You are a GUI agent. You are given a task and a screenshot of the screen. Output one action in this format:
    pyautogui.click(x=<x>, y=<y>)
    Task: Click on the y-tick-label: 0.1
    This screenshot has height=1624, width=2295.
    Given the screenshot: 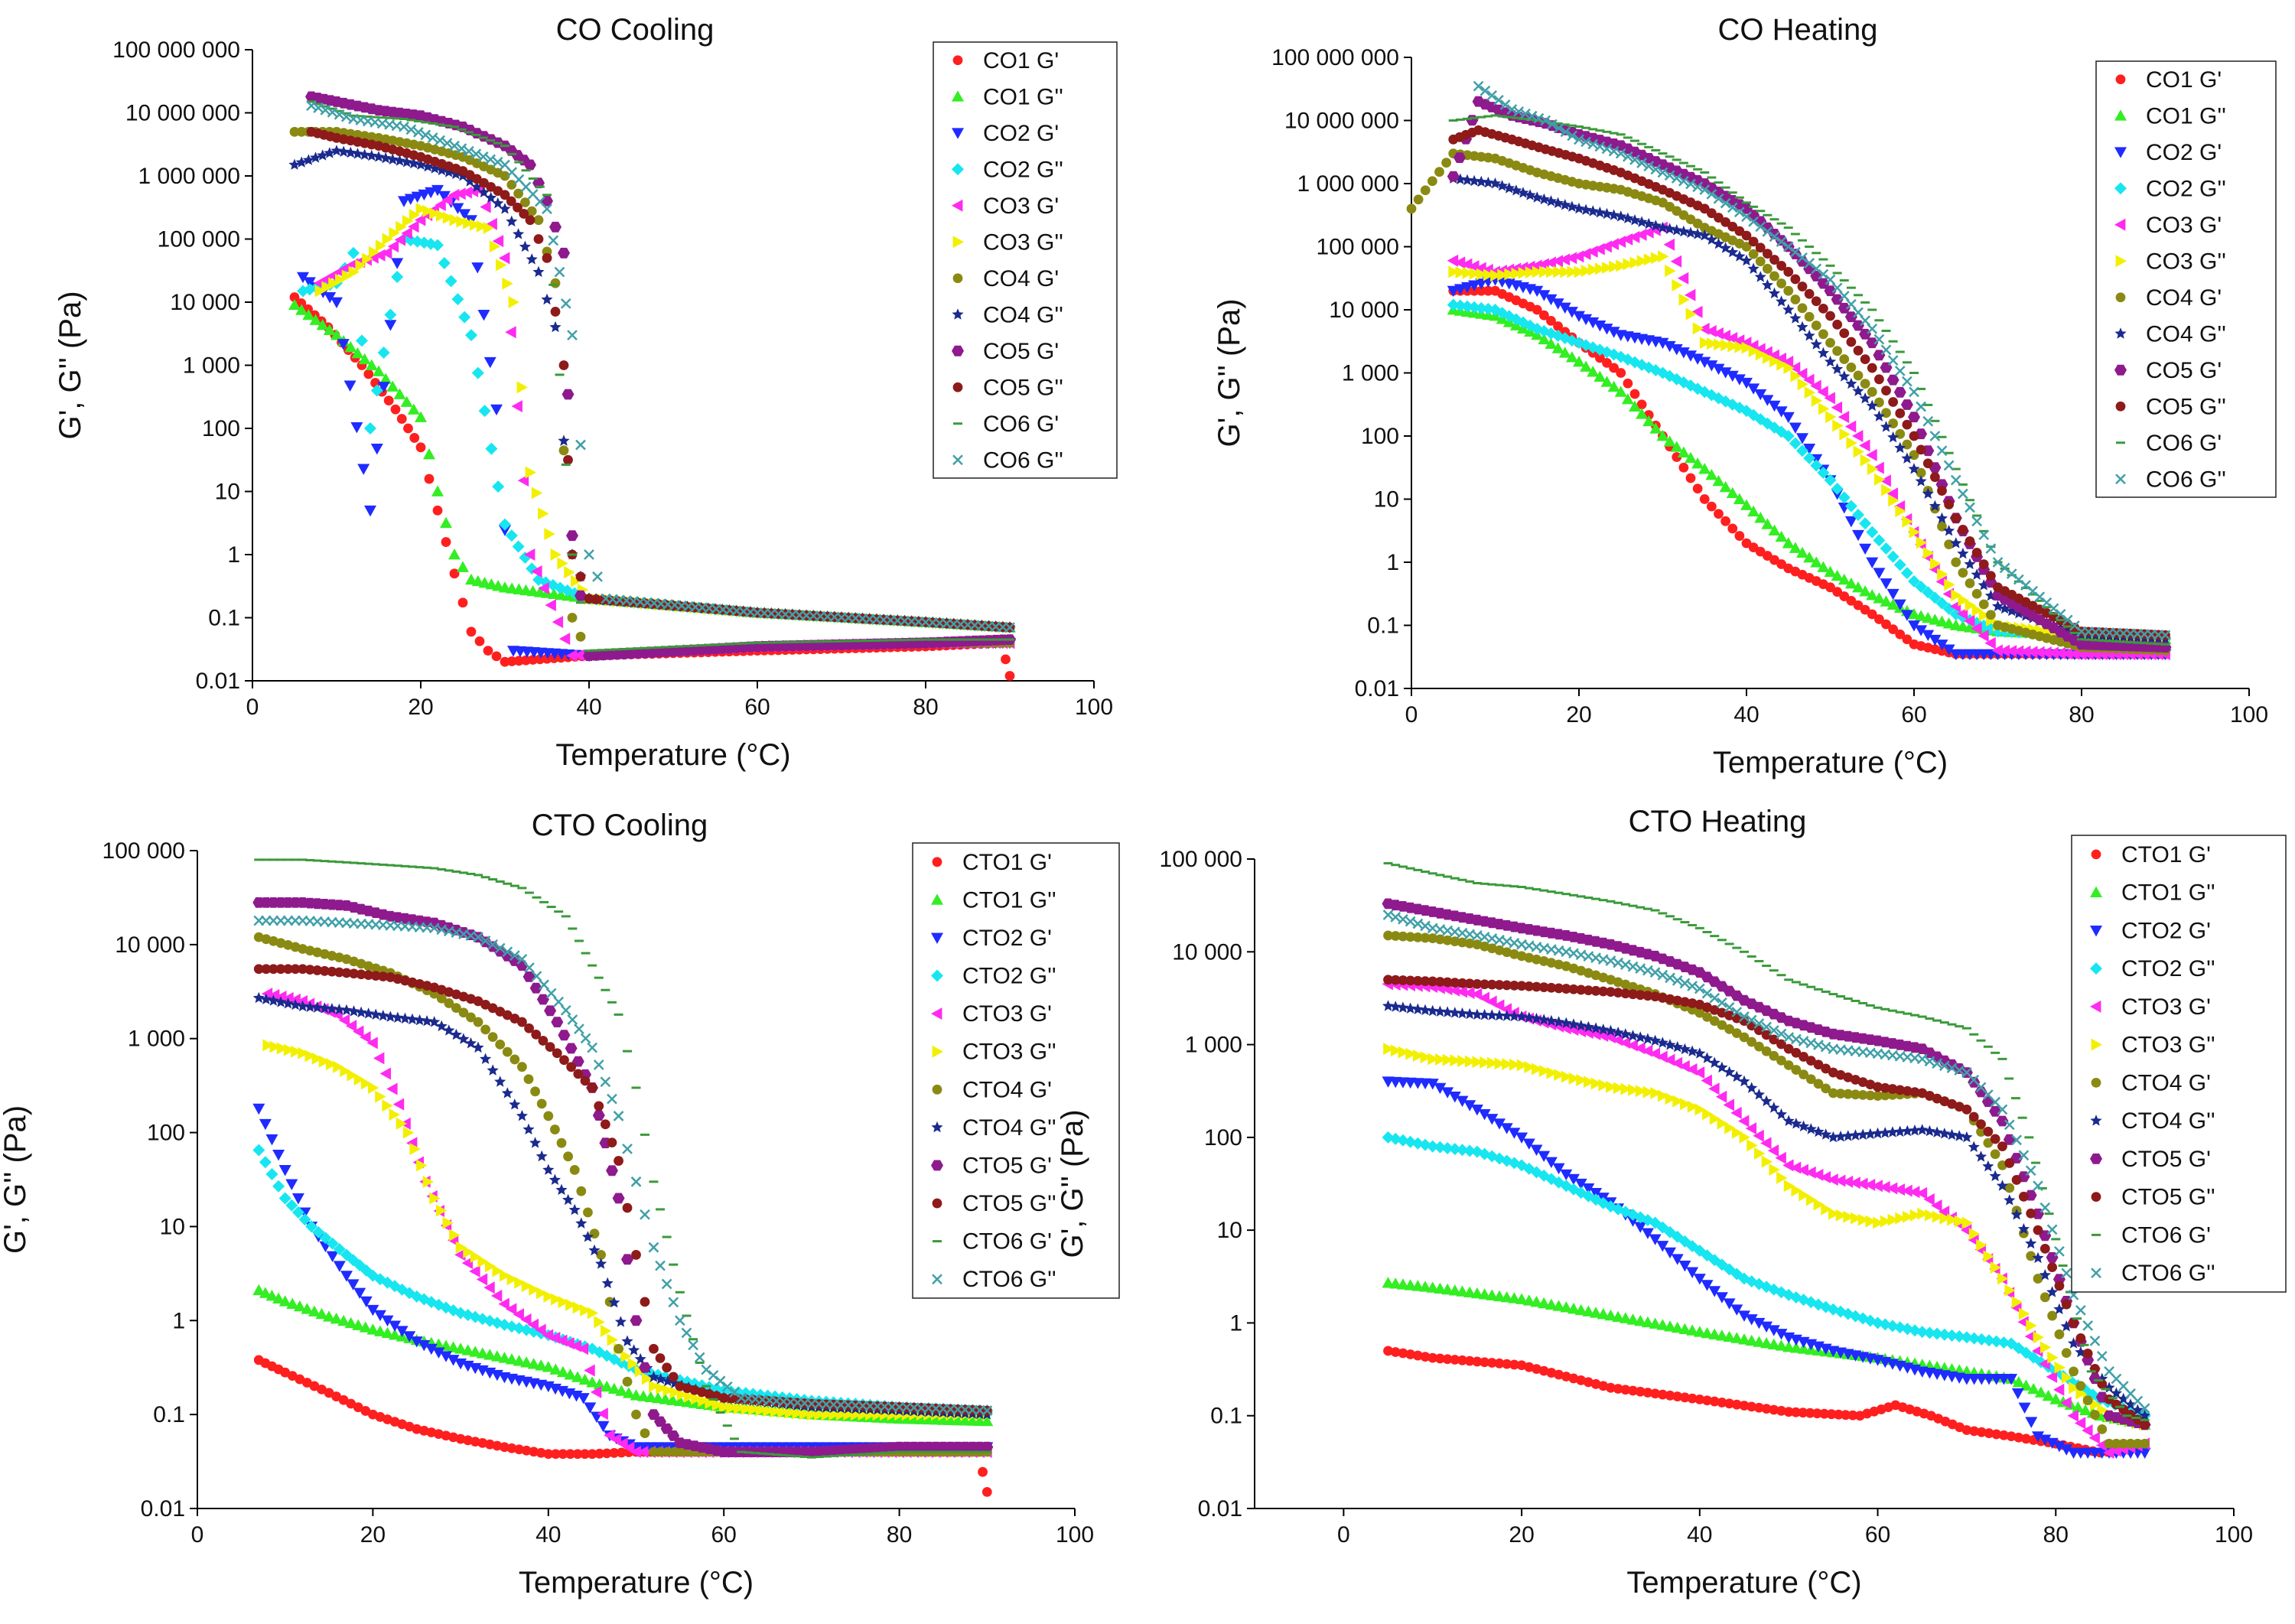 What is the action you would take?
    pyautogui.click(x=1226, y=1416)
    